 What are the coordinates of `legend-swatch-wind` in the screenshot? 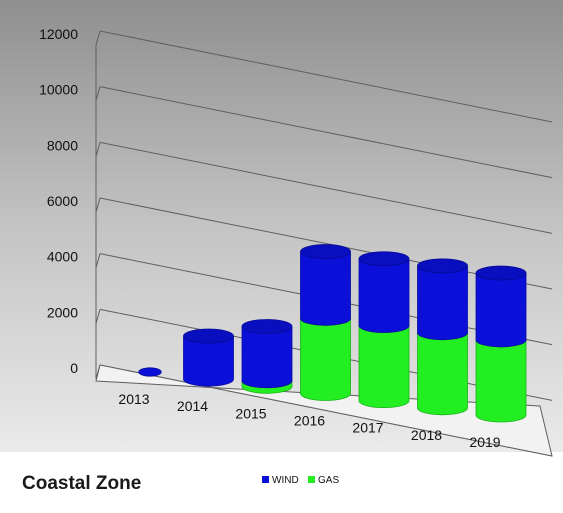 It's located at (265, 479).